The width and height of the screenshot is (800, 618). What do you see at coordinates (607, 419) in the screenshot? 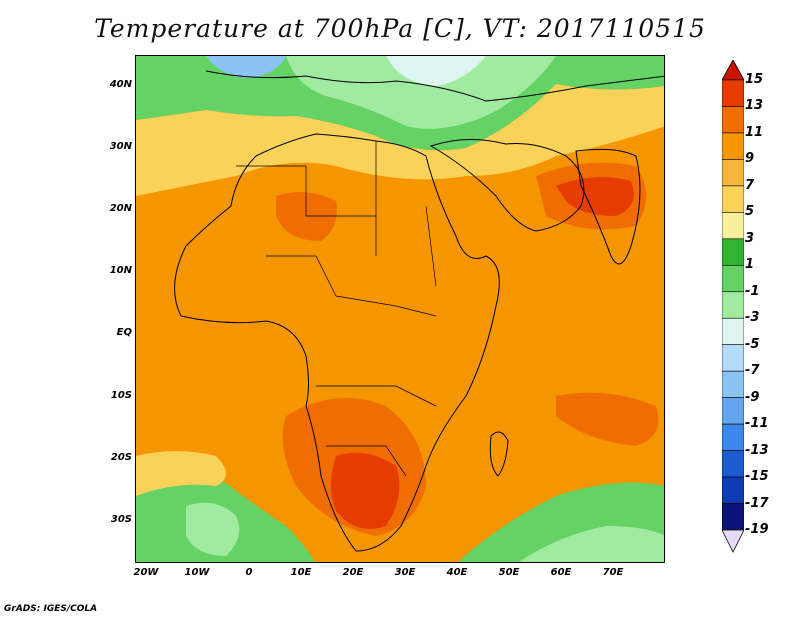
I see `field-indian-ocean-warm` at bounding box center [607, 419].